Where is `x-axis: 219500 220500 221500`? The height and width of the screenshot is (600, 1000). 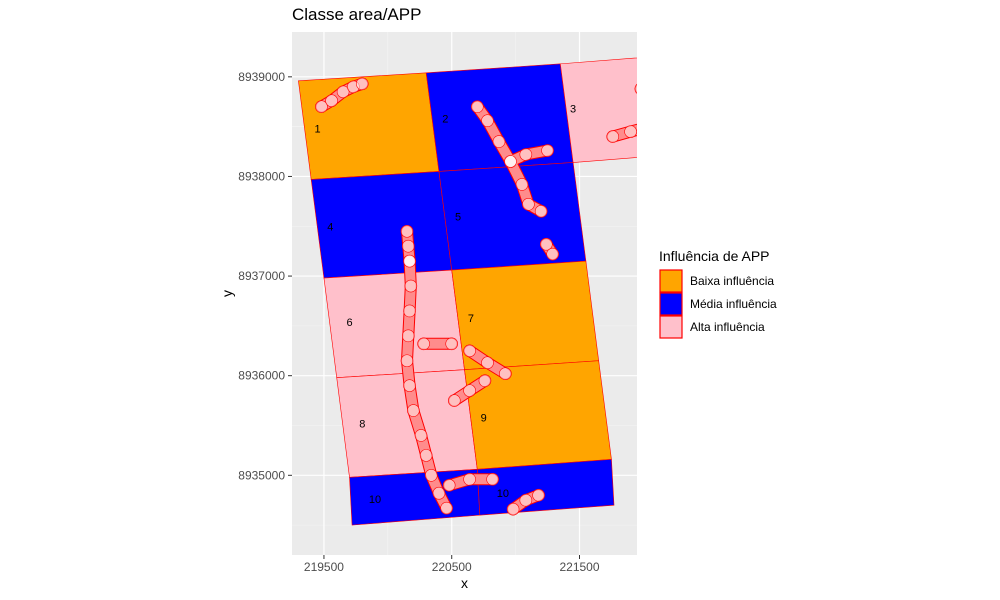 x-axis: 219500 220500 221500 is located at coordinates (452, 564).